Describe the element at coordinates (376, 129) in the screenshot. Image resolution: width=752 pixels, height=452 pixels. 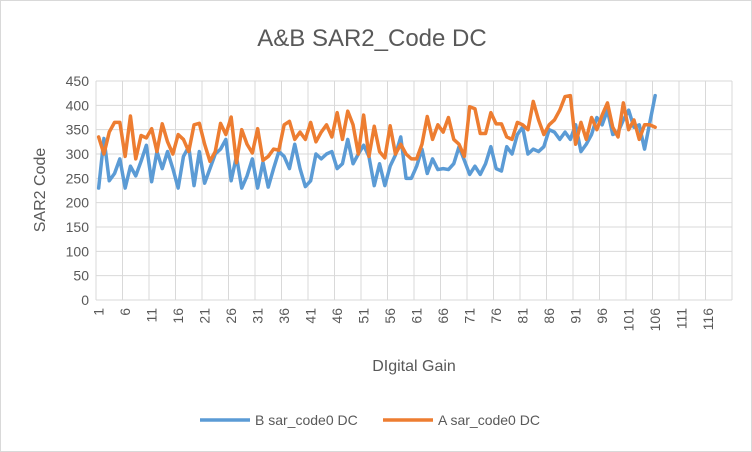
I see `series-line-a` at that location.